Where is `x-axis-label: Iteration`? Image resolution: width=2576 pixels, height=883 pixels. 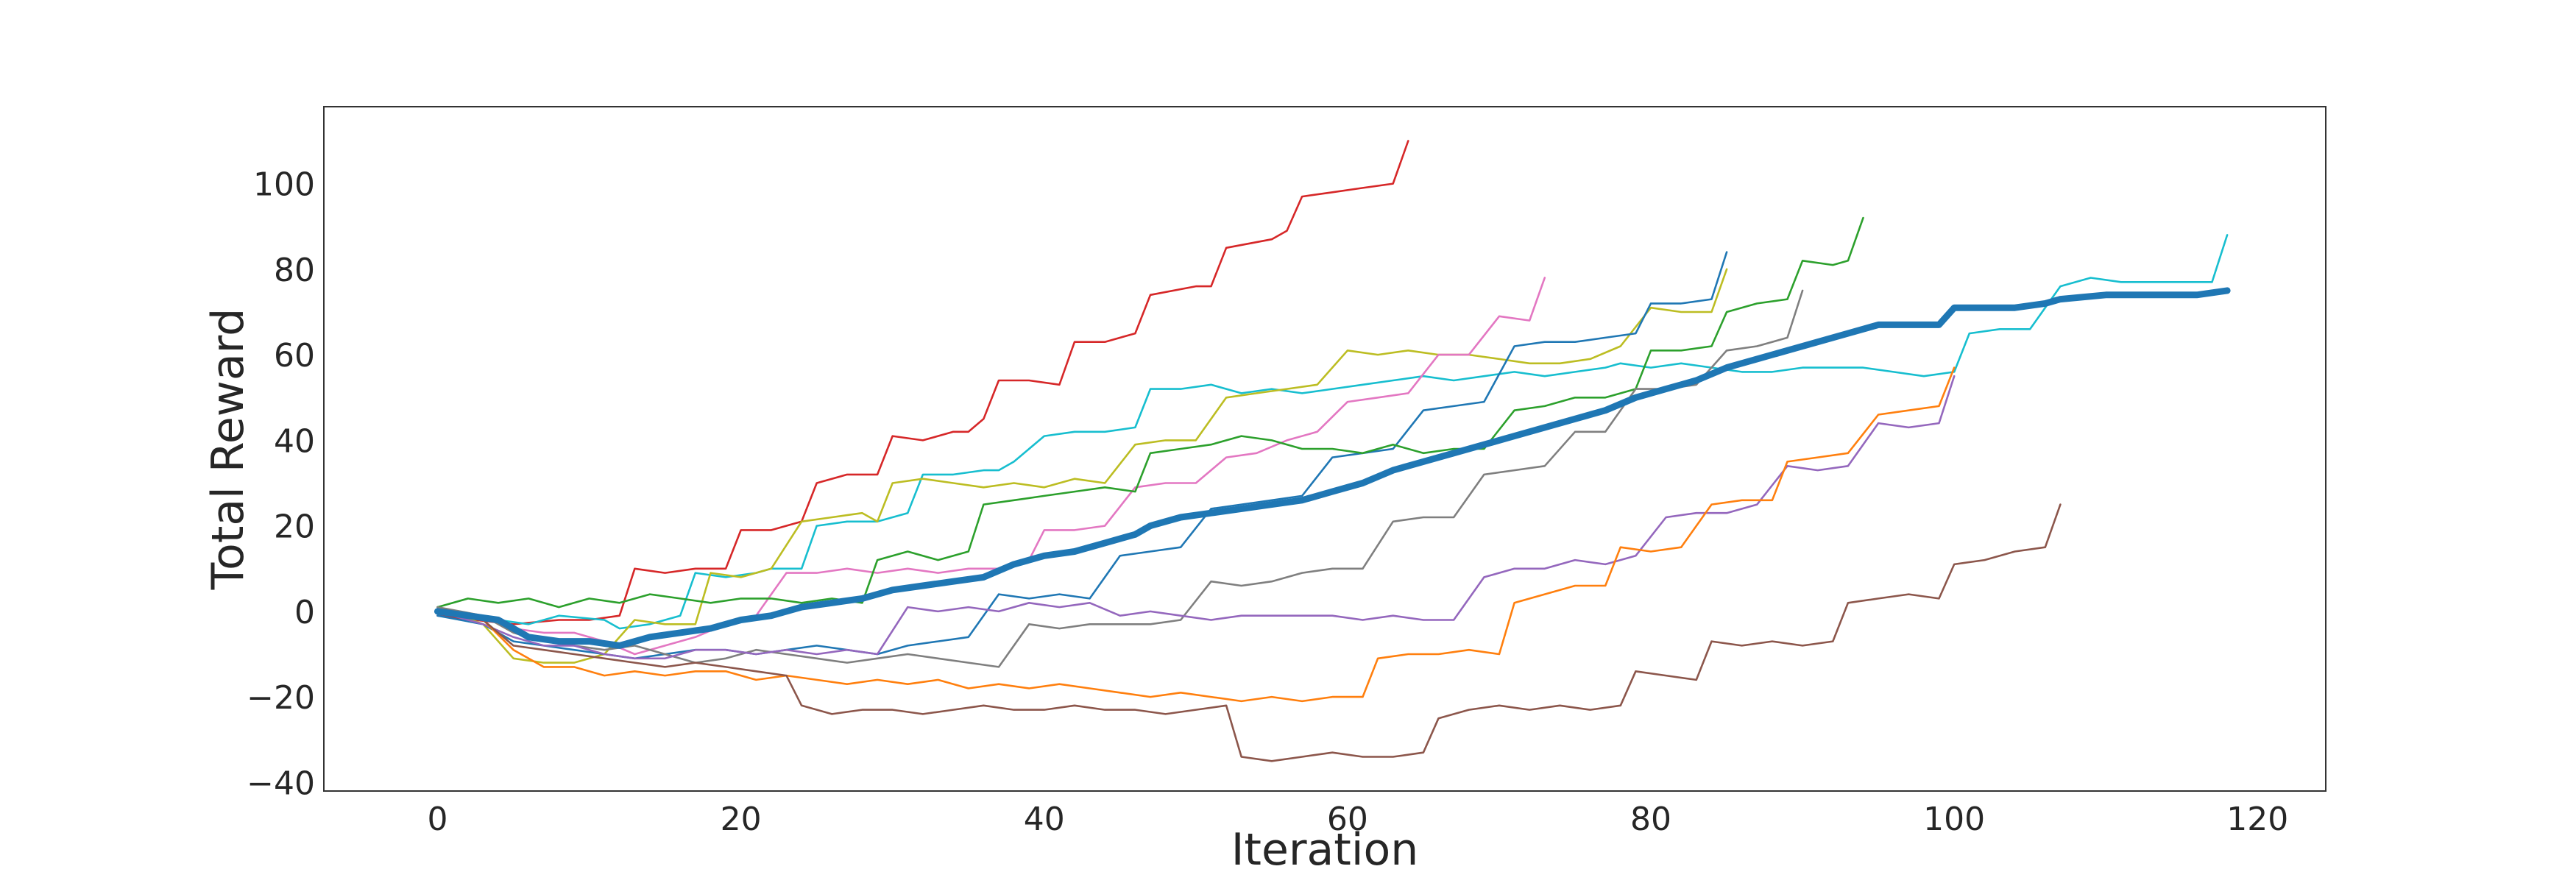
x-axis-label: Iteration is located at coordinates (1325, 850).